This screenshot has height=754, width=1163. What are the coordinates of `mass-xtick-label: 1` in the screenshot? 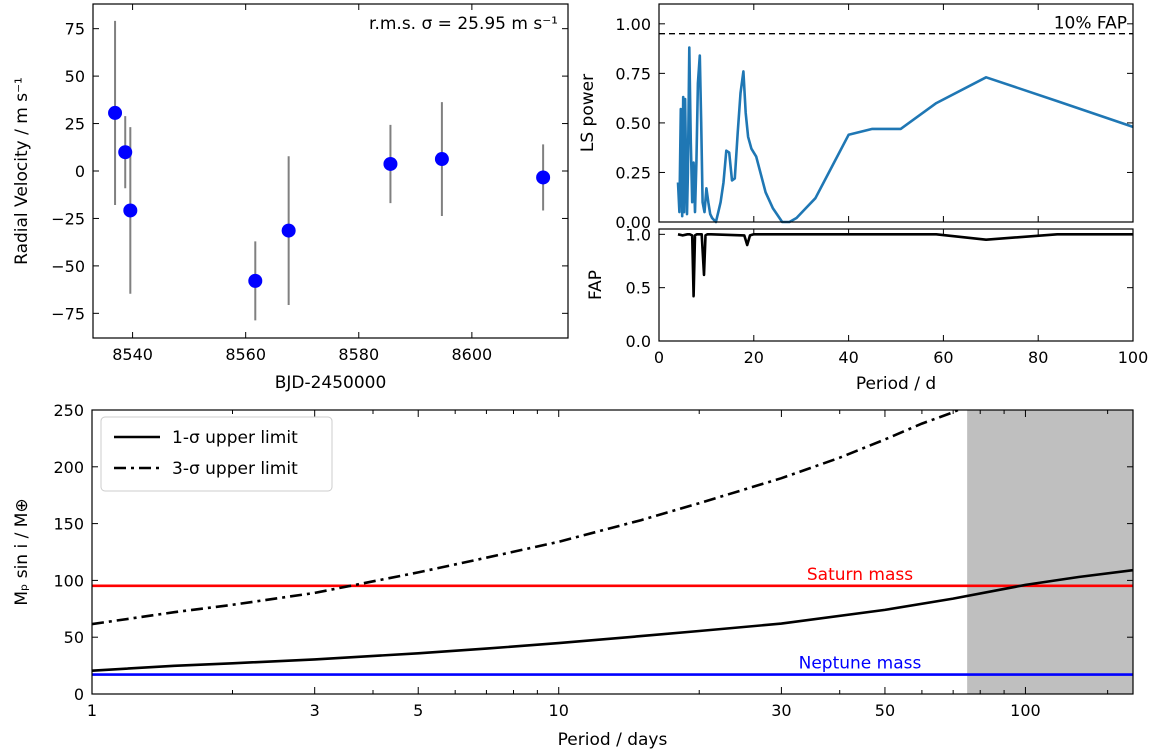 It's located at (92, 710).